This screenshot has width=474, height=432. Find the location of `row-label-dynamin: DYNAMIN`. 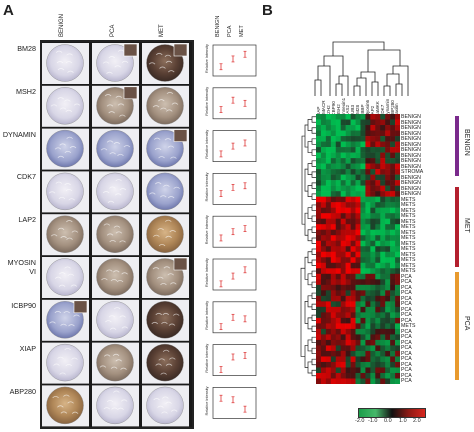

row-label-dynamin: DYNAMIN is located at coordinates (19, 134).